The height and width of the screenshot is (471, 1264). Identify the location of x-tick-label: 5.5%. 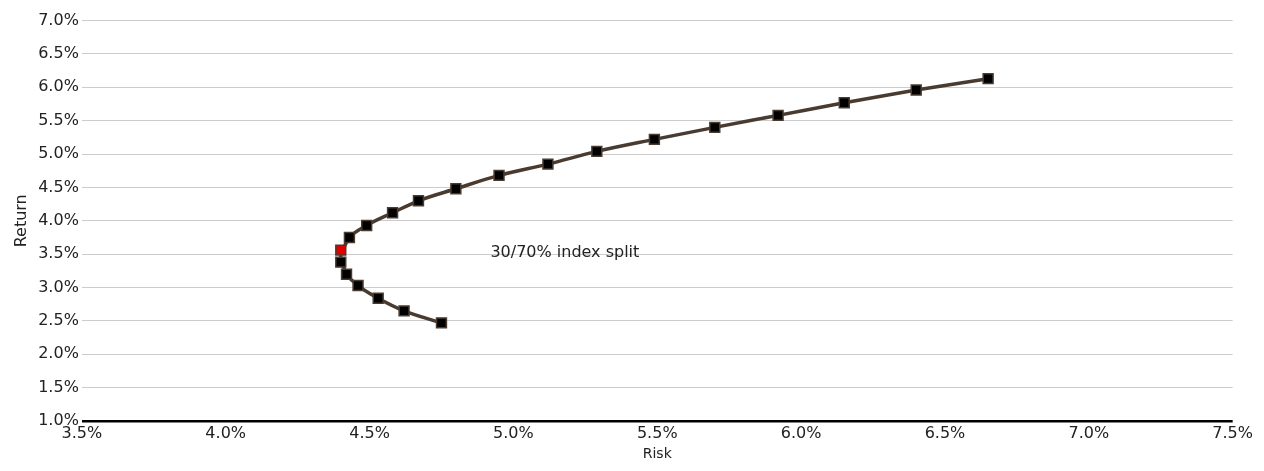
(657, 432).